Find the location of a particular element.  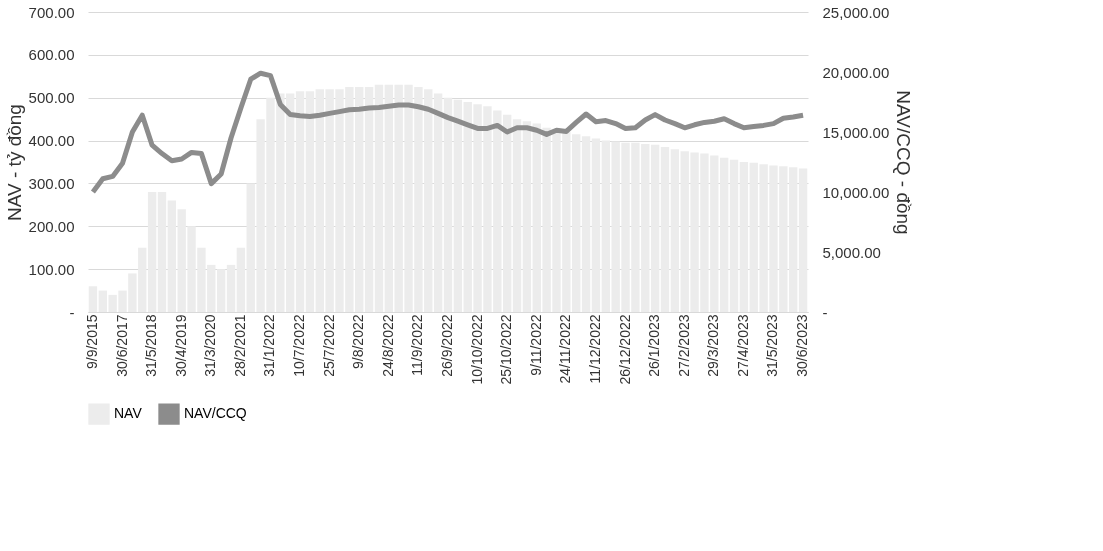

y-tick-label: 300.00 is located at coordinates (51, 183).